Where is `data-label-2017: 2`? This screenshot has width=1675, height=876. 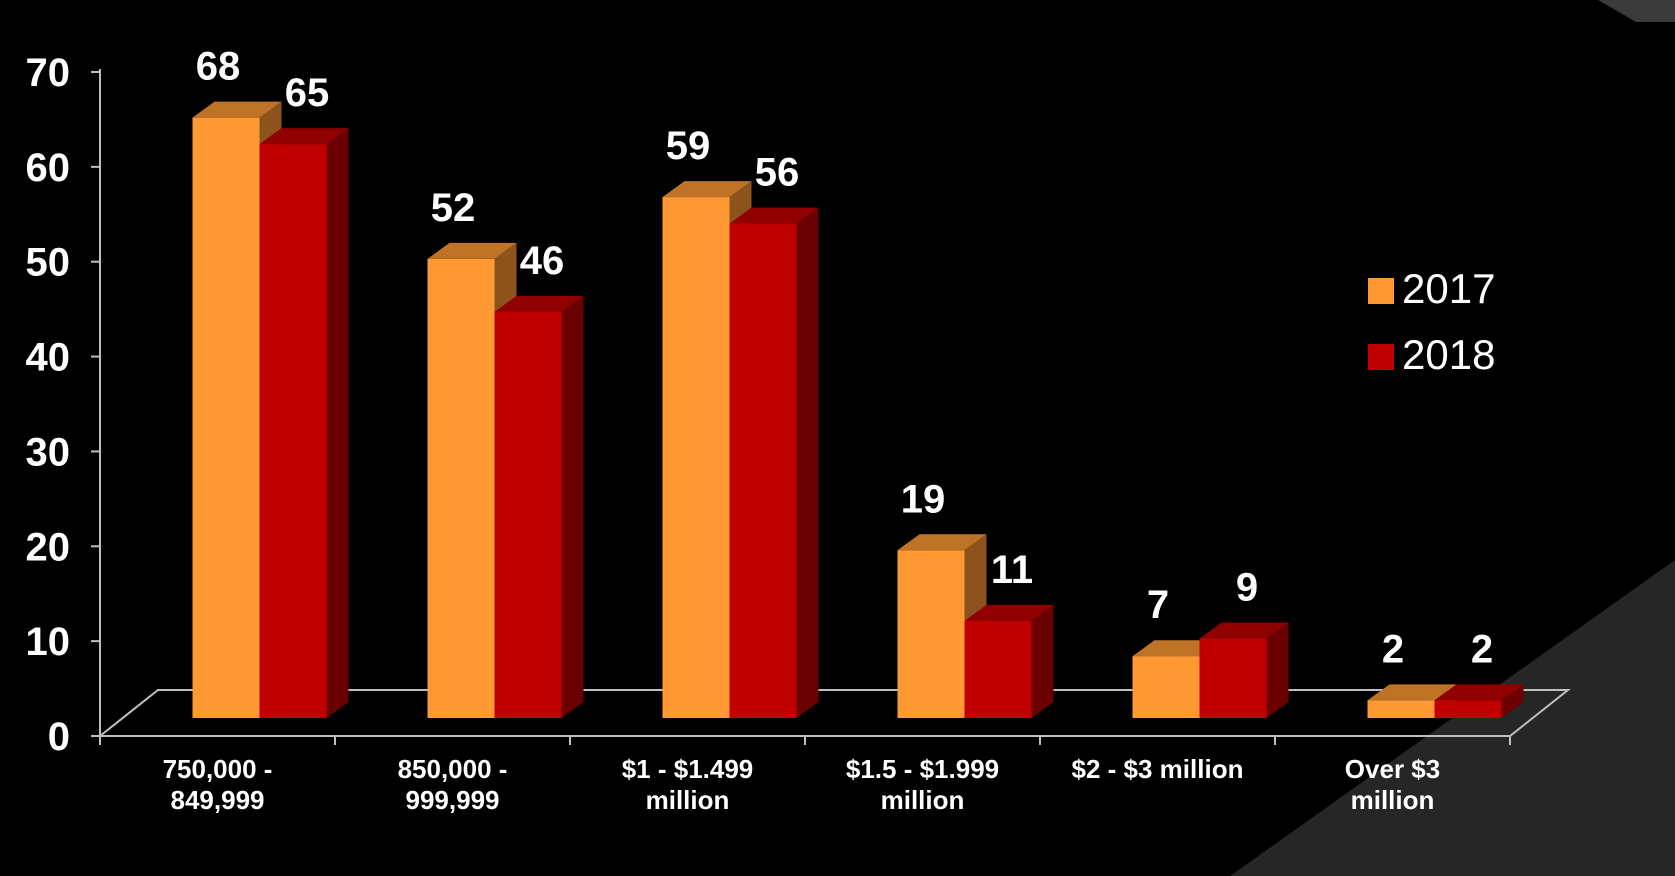 data-label-2017: 2 is located at coordinates (1393, 649).